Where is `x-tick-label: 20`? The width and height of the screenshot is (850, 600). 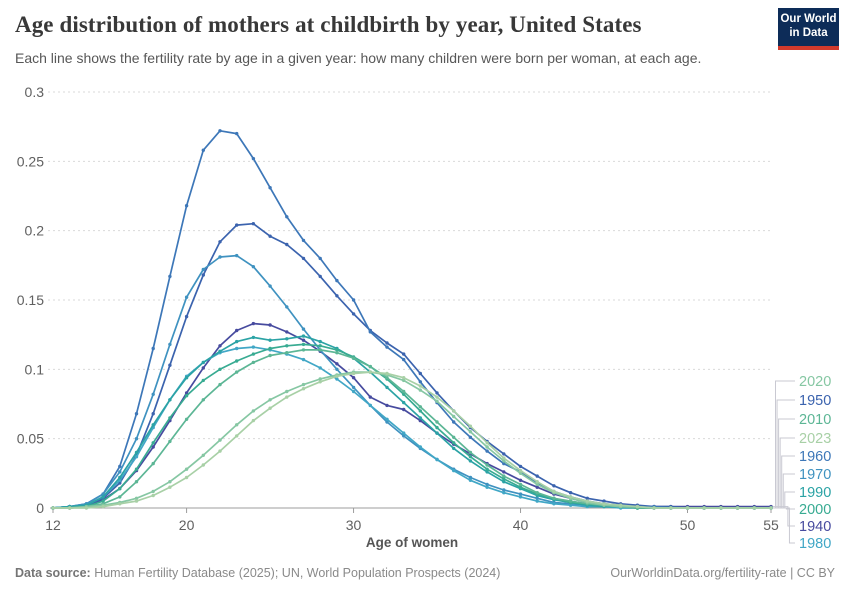 x-tick-label: 20 is located at coordinates (187, 525).